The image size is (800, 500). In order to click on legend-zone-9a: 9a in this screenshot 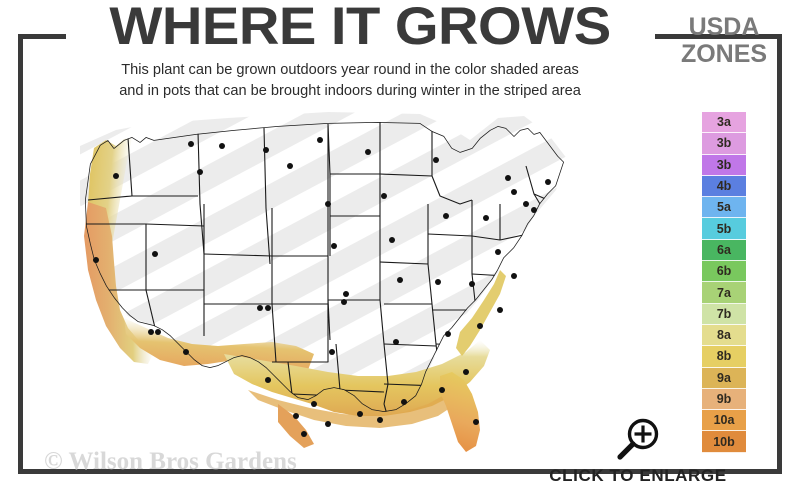, I will do `click(724, 378)`.